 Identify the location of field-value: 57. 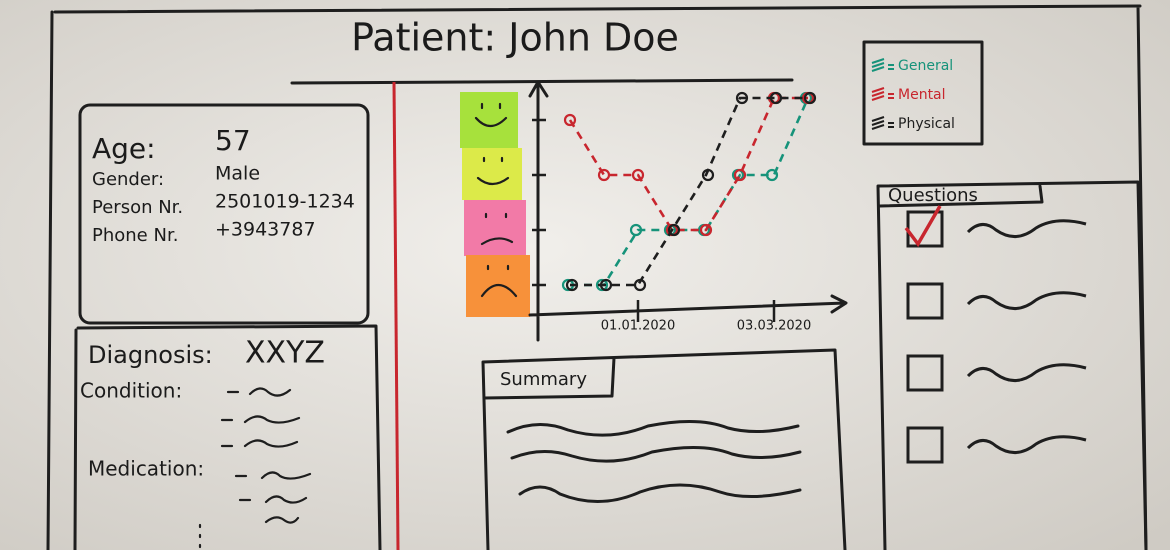
(233, 140).